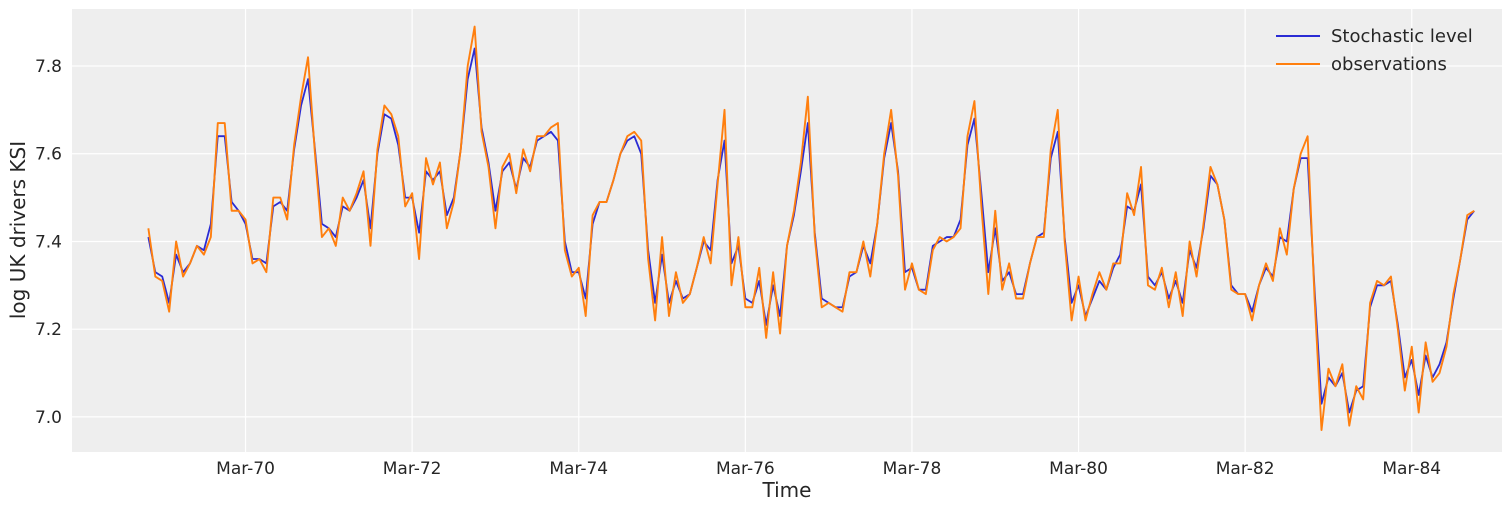  I want to click on x-axis-title: Time, so click(787, 490).